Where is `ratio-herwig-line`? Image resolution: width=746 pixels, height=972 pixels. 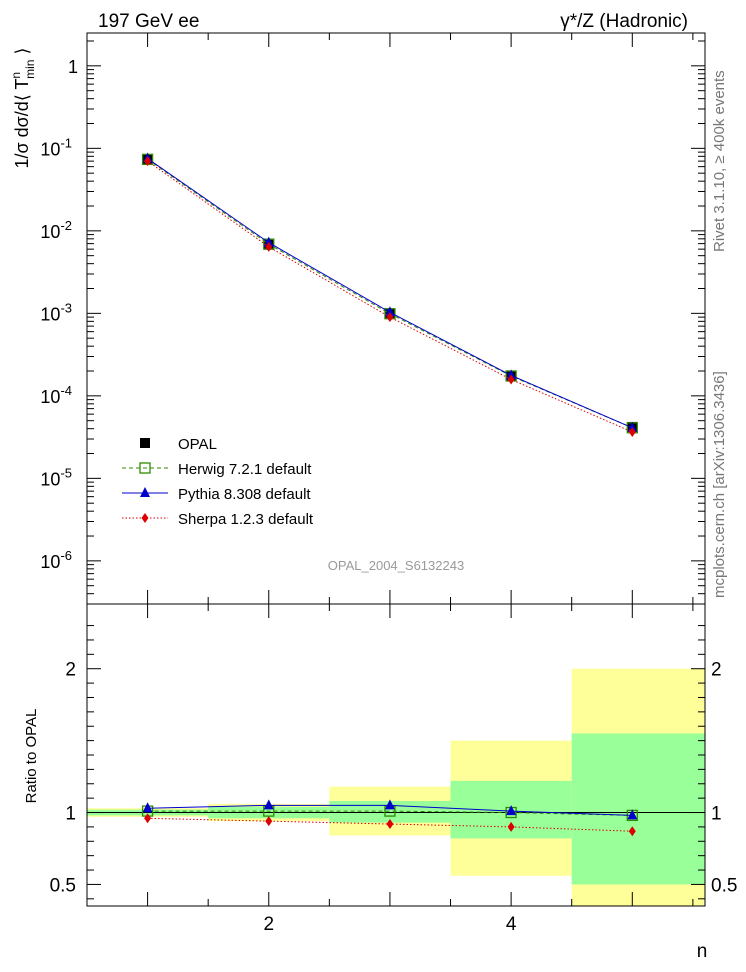
ratio-herwig-line is located at coordinates (390, 813).